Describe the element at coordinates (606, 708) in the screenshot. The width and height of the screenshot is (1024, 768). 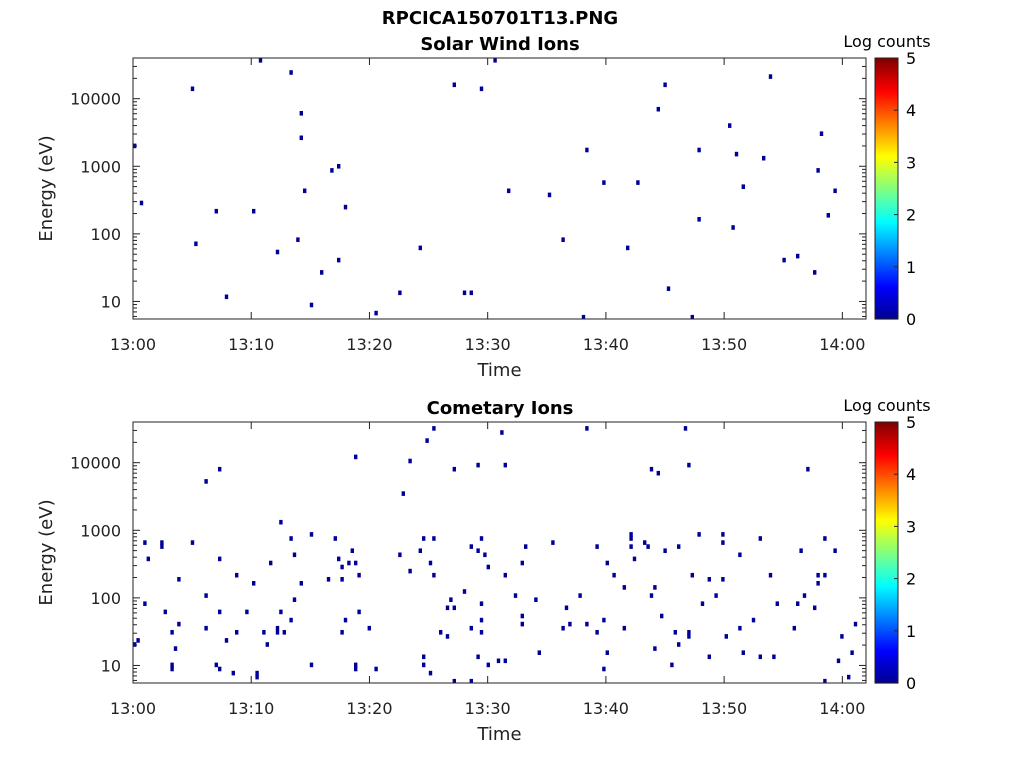
I see `x-tick-label: 13:40` at that location.